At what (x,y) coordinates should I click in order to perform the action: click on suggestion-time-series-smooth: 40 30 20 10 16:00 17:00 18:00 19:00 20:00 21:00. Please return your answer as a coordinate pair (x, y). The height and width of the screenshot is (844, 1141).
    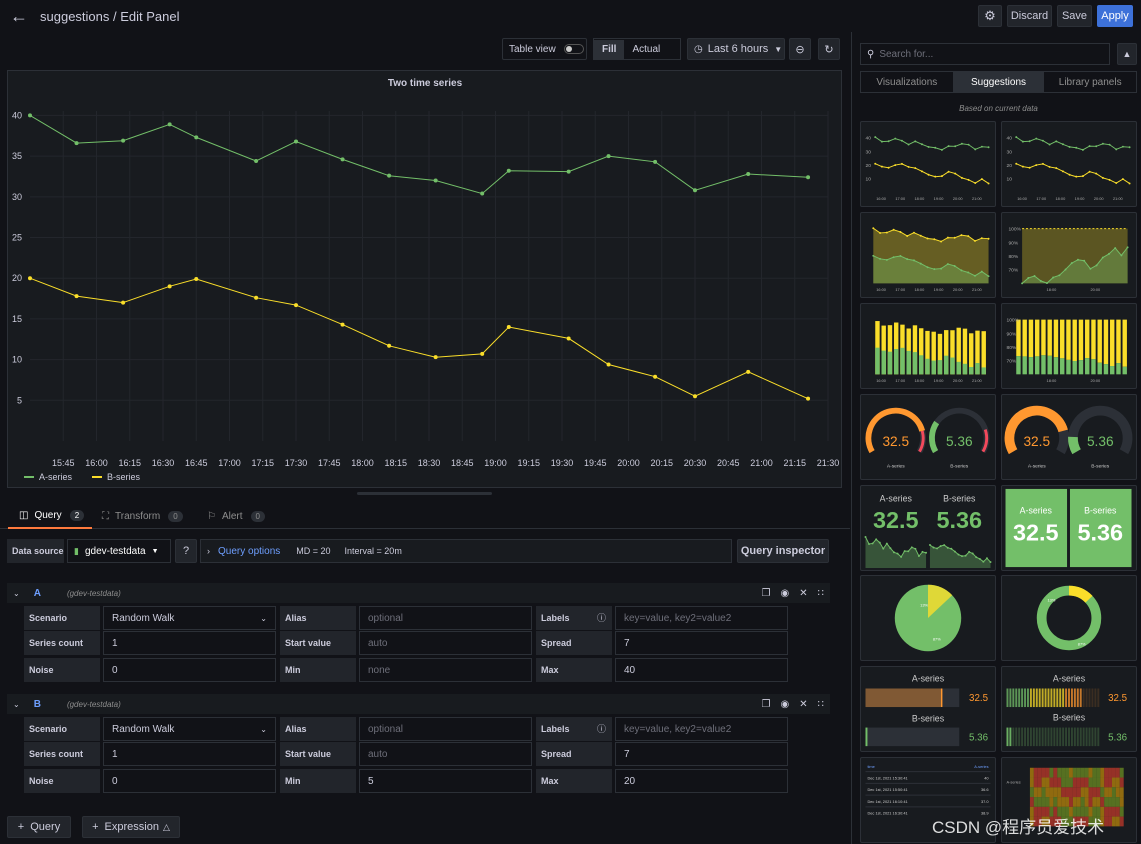
    Looking at the image, I should click on (1069, 164).